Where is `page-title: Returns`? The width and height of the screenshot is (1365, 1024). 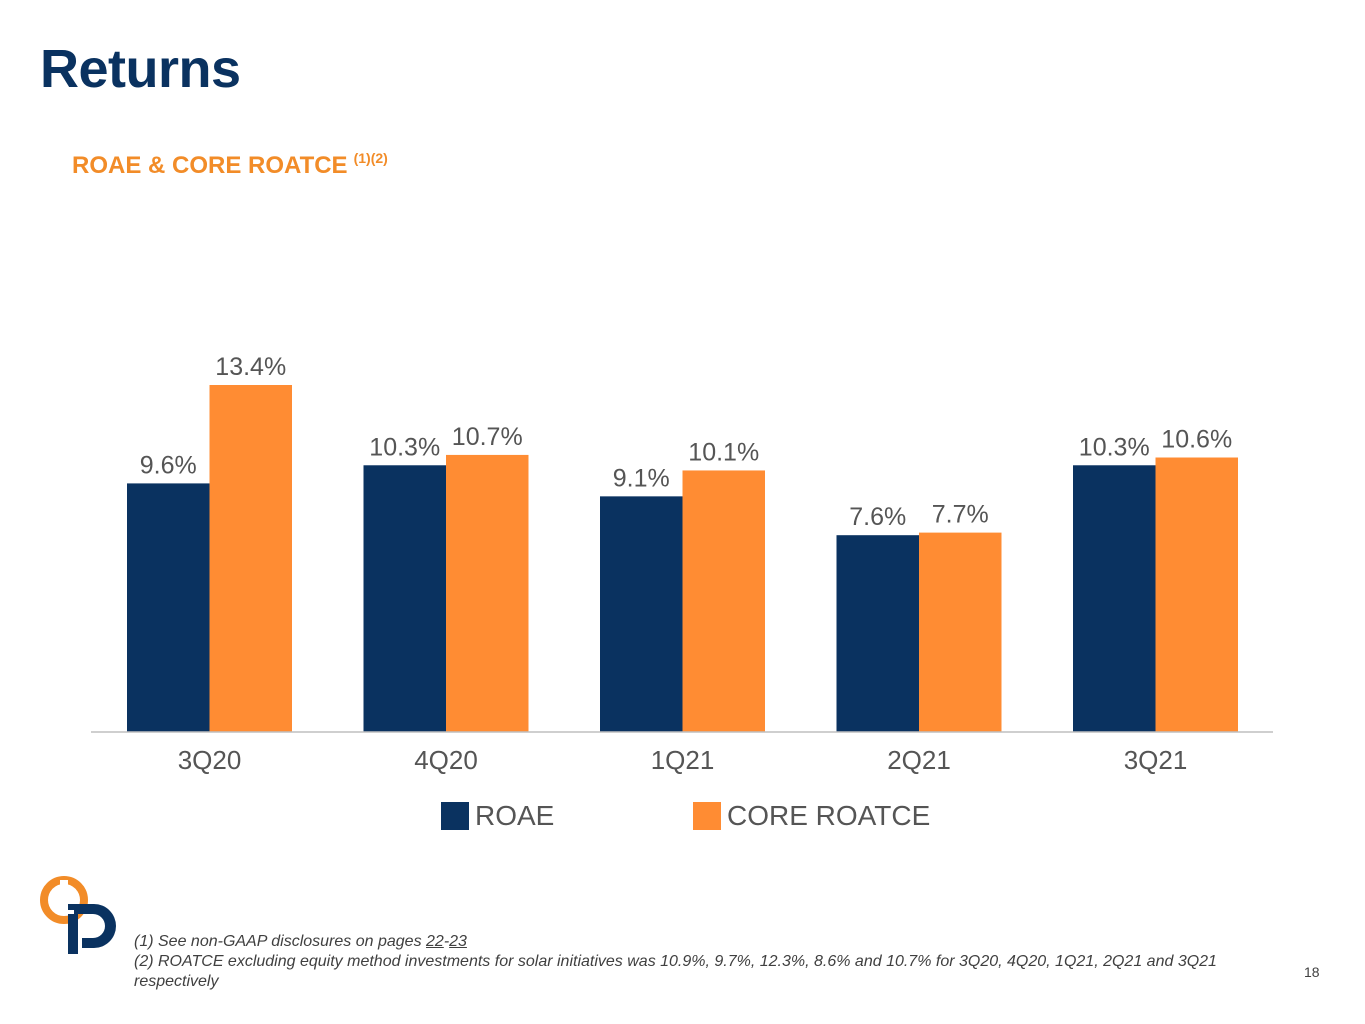 page-title: Returns is located at coordinates (140, 69).